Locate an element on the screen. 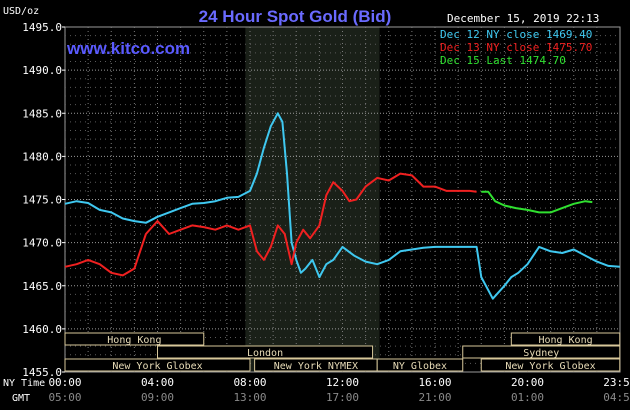  chart-date: December 15, 2019 22:13 is located at coordinates (523, 18).